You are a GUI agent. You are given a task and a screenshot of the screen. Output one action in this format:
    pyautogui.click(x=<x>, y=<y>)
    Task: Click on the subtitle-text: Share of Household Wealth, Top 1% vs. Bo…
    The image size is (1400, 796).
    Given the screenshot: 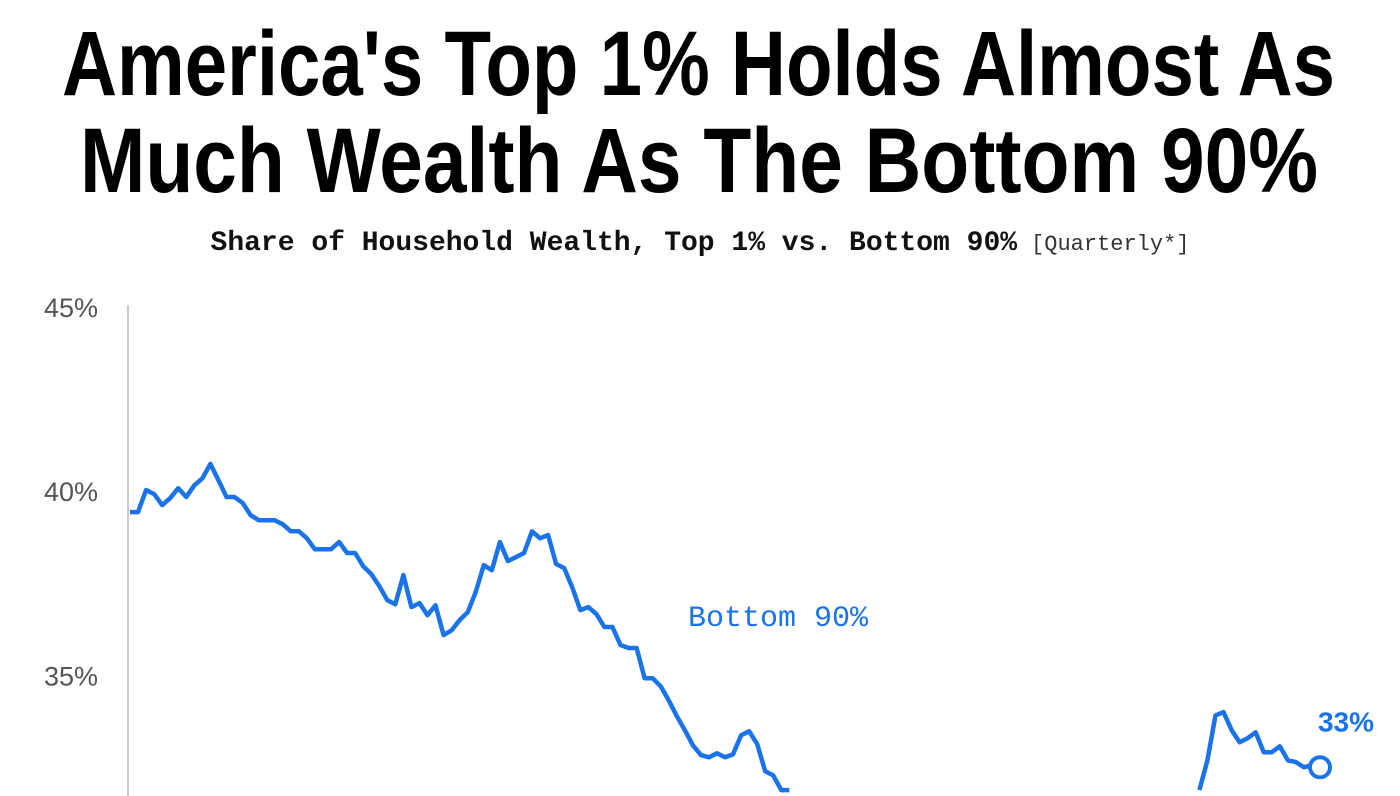 What is the action you would take?
    pyautogui.click(x=614, y=243)
    